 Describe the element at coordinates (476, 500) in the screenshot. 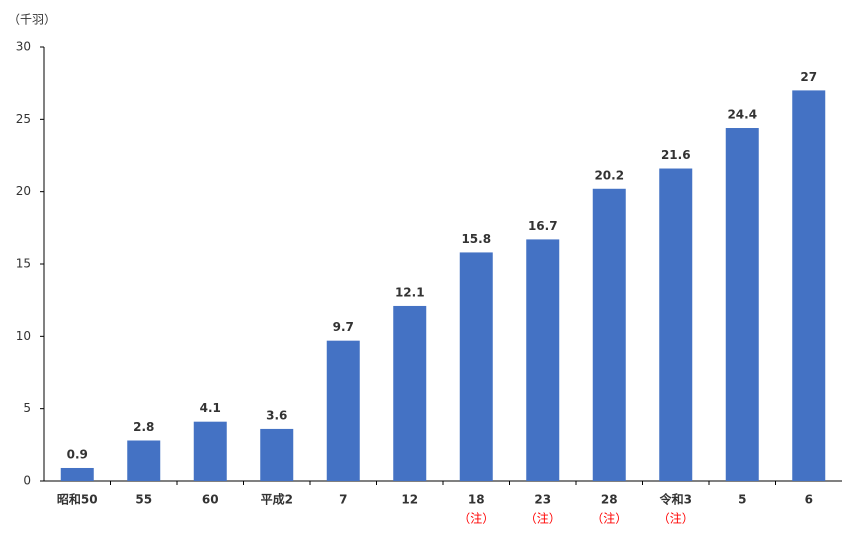

I see `x-tick-label: 18` at that location.